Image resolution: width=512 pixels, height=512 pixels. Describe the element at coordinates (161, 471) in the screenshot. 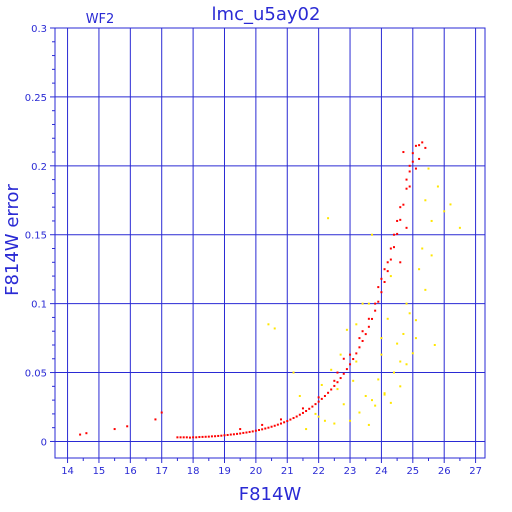

I see `x-tick-label: 17` at that location.